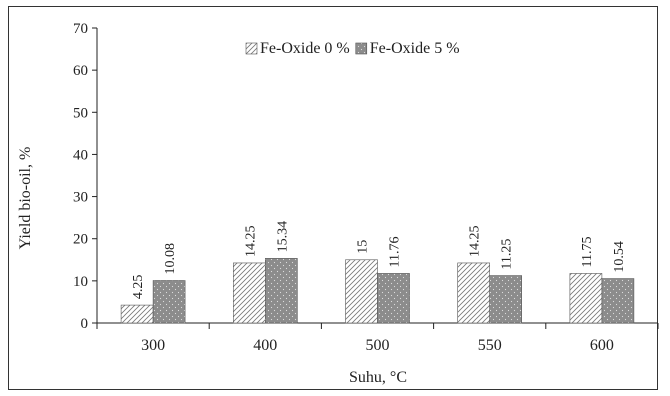 Image resolution: width=670 pixels, height=396 pixels. Describe the element at coordinates (352, 48) in the screenshot. I see `legend: Fe-Oxide 0 % Fe-Oxide 5 %` at that location.